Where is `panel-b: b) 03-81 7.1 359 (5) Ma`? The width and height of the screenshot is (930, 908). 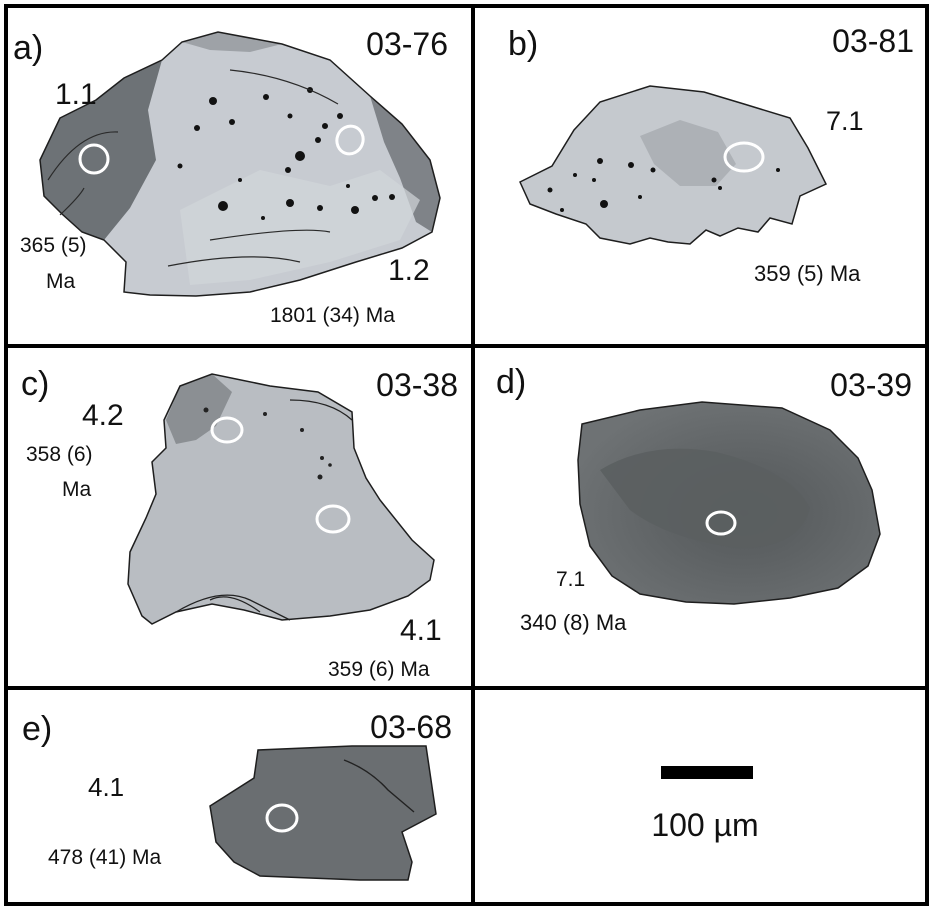
panel-b: b) 03-81 7.1 359 (5) Ma is located at coordinates (711, 154).